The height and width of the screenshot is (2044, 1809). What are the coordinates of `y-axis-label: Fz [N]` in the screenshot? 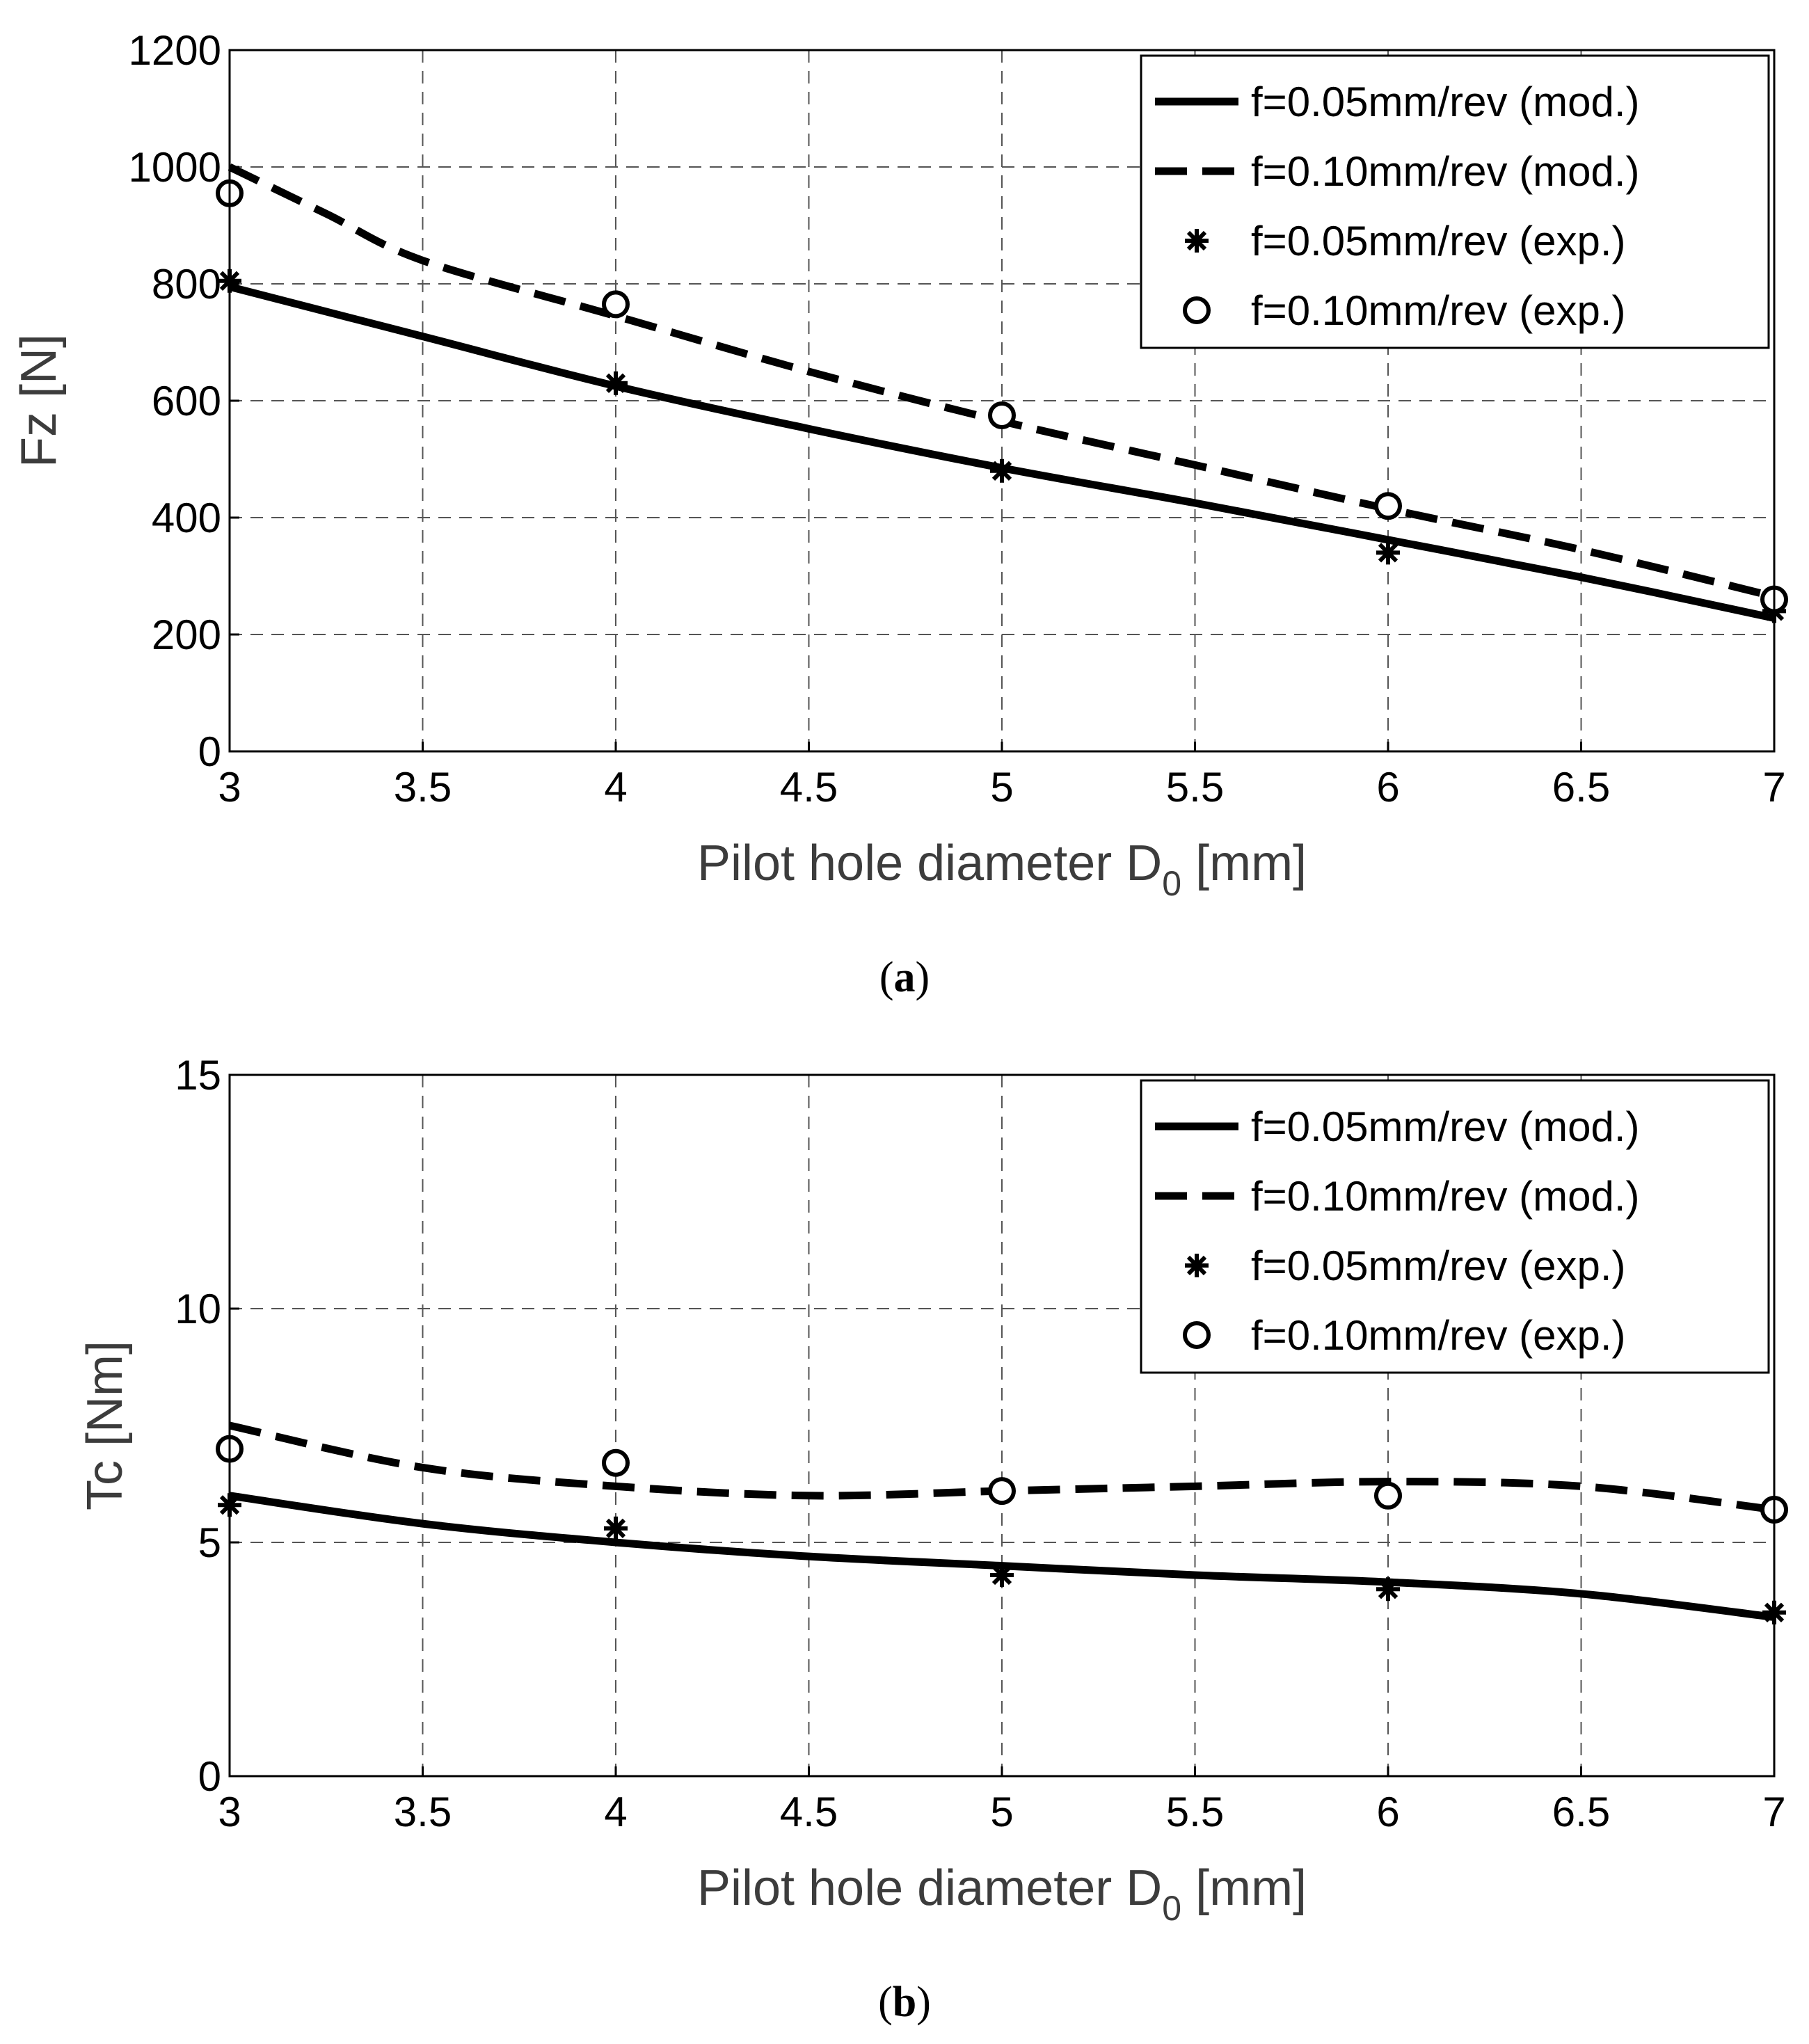 It's located at (39, 401).